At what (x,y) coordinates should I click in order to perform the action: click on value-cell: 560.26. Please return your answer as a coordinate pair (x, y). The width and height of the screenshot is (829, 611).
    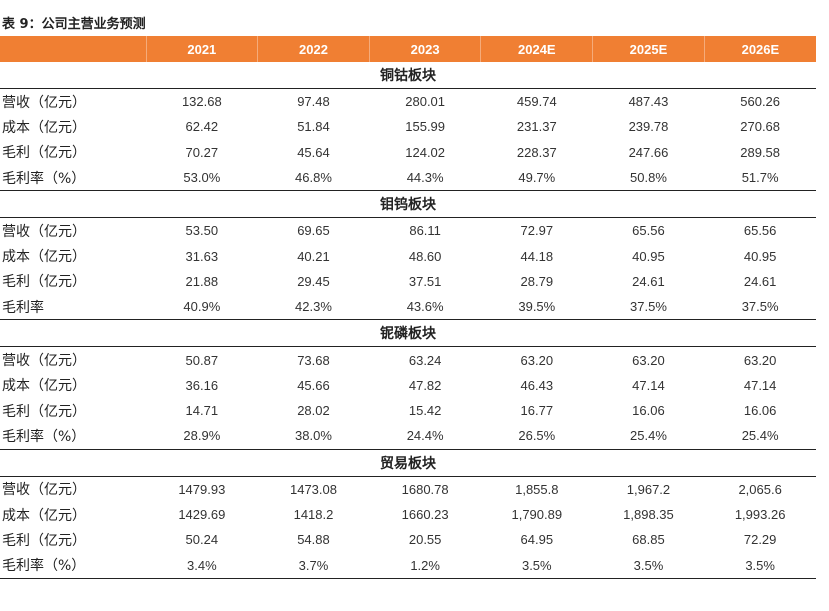
    Looking at the image, I should click on (760, 102).